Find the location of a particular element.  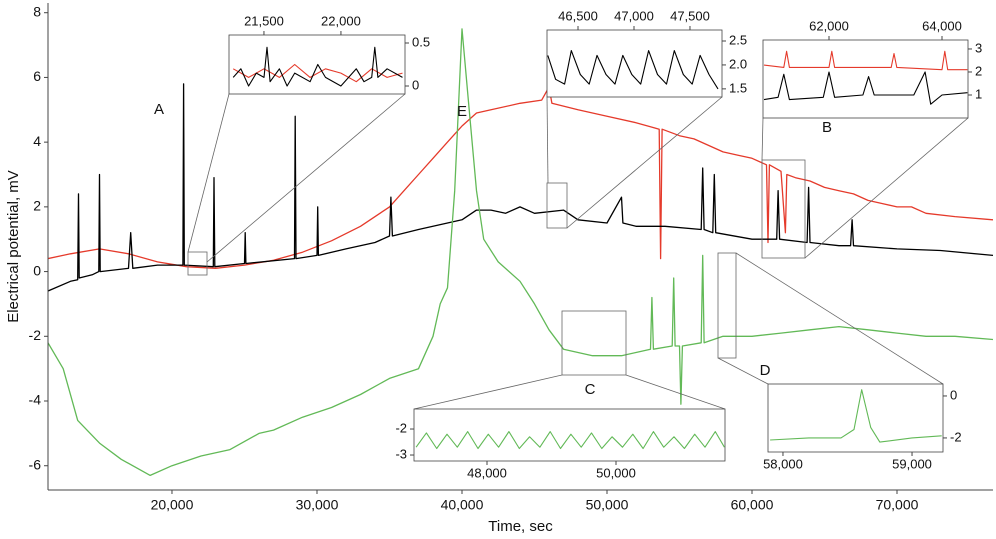

zoom-box-c is located at coordinates (594, 343).